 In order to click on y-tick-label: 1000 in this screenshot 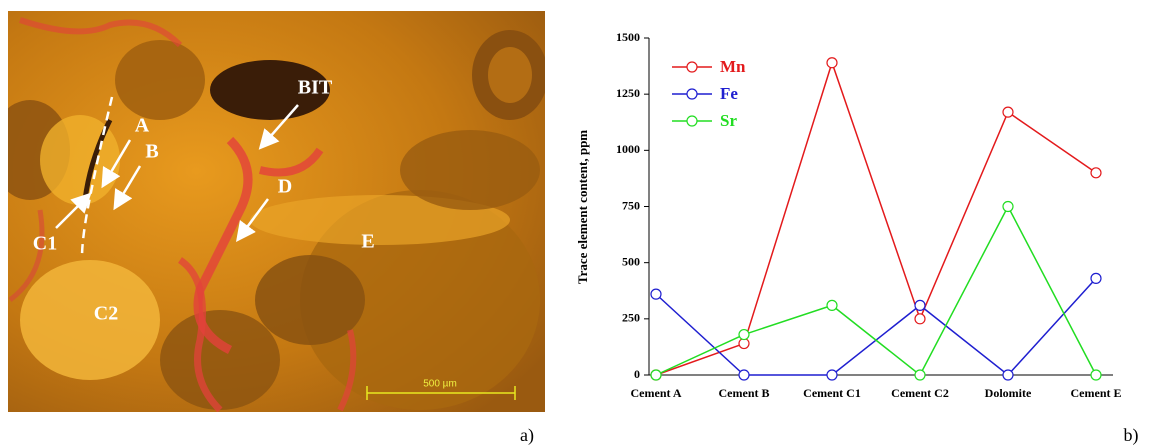, I will do `click(628, 149)`.